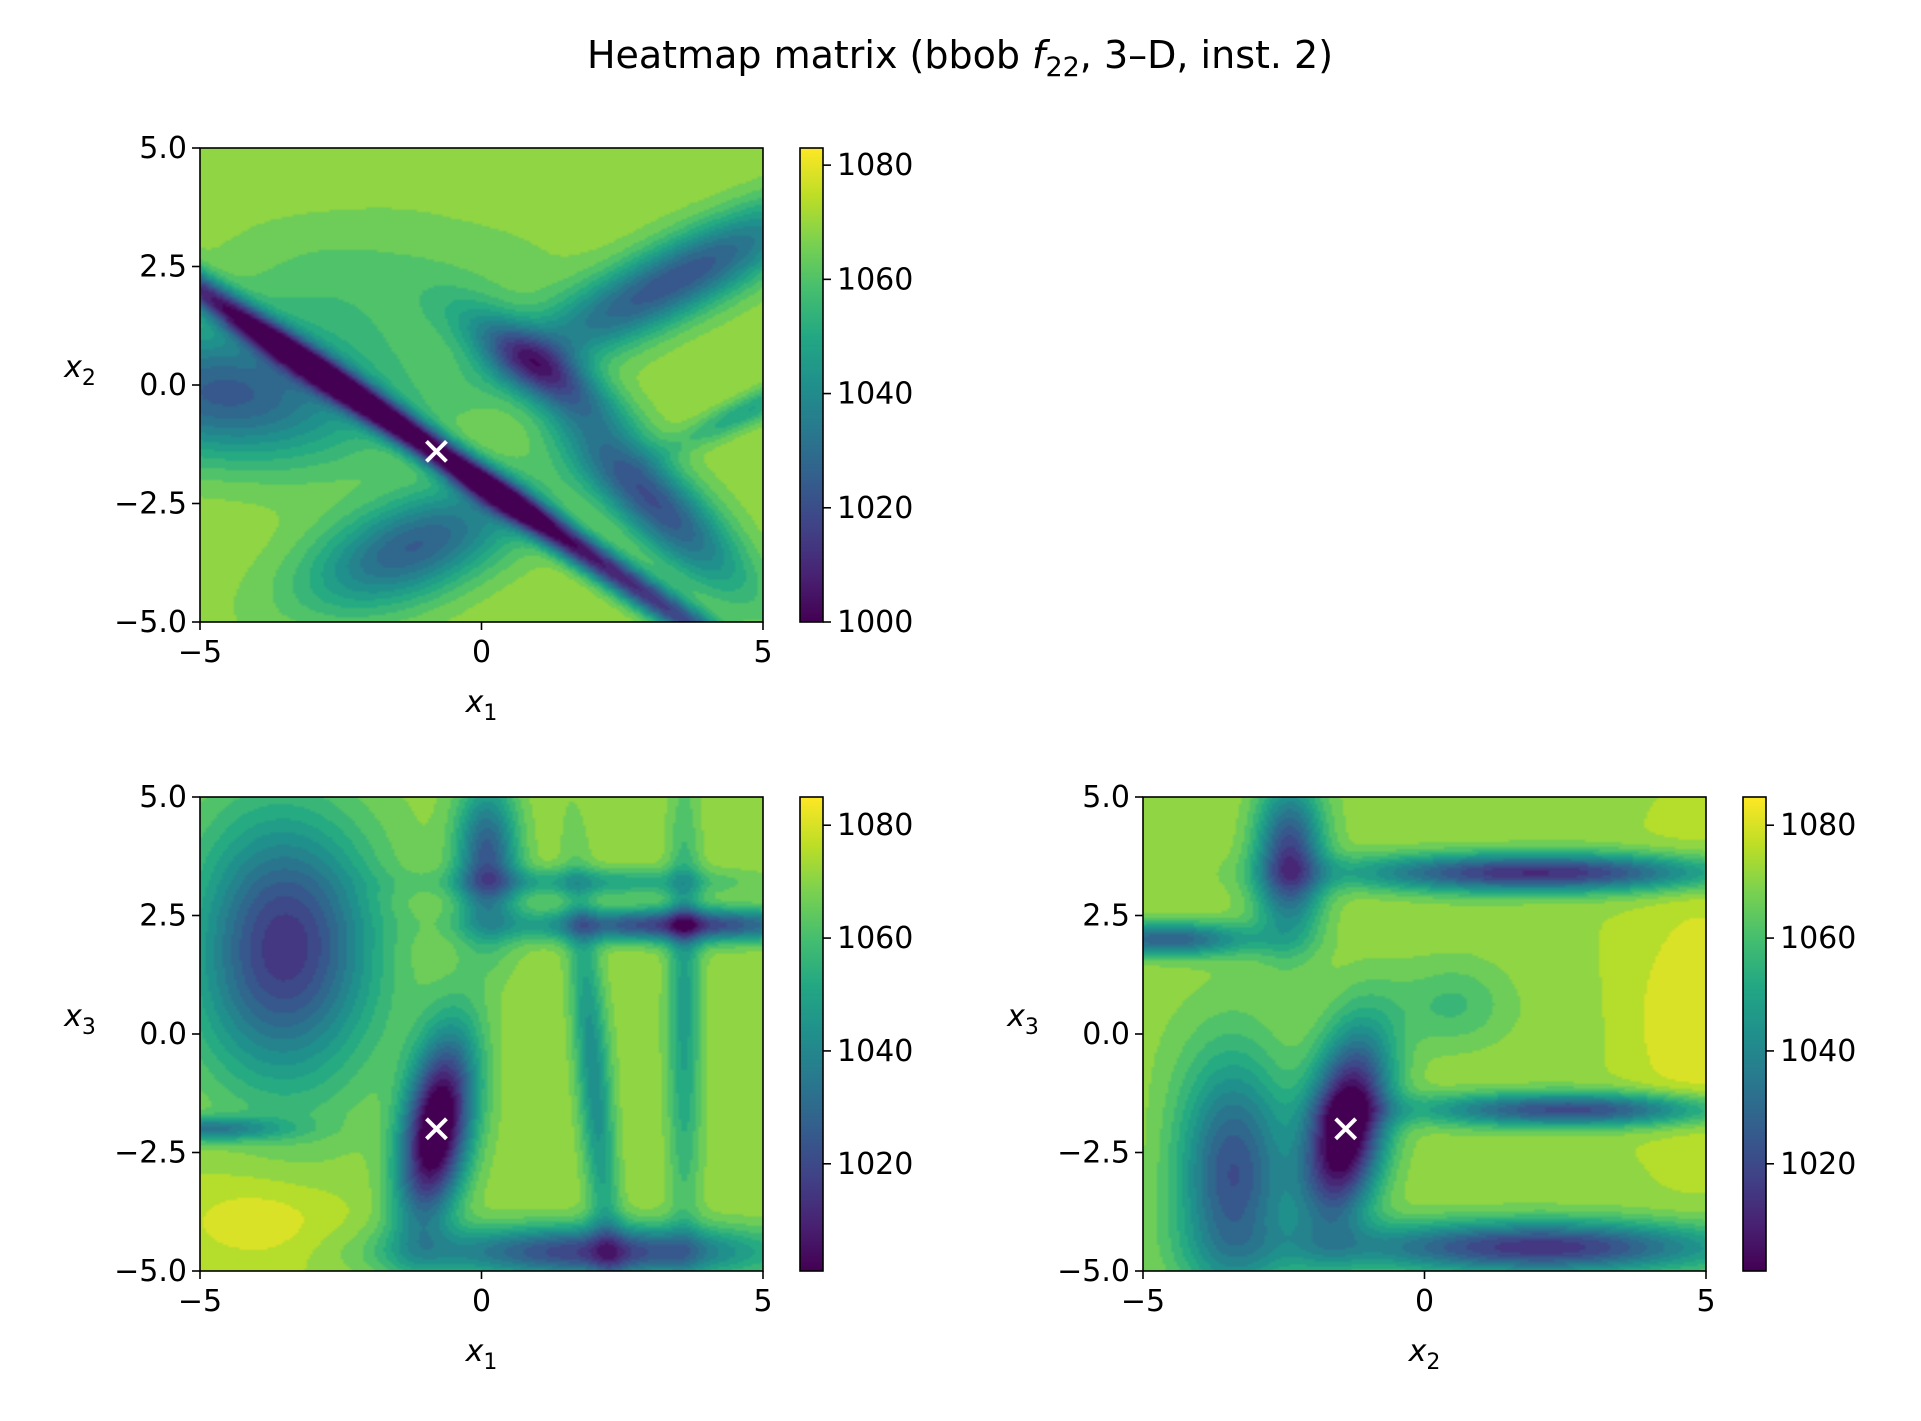 The width and height of the screenshot is (1921, 1421). I want to click on x-axis-label: x2, so click(1424, 1354).